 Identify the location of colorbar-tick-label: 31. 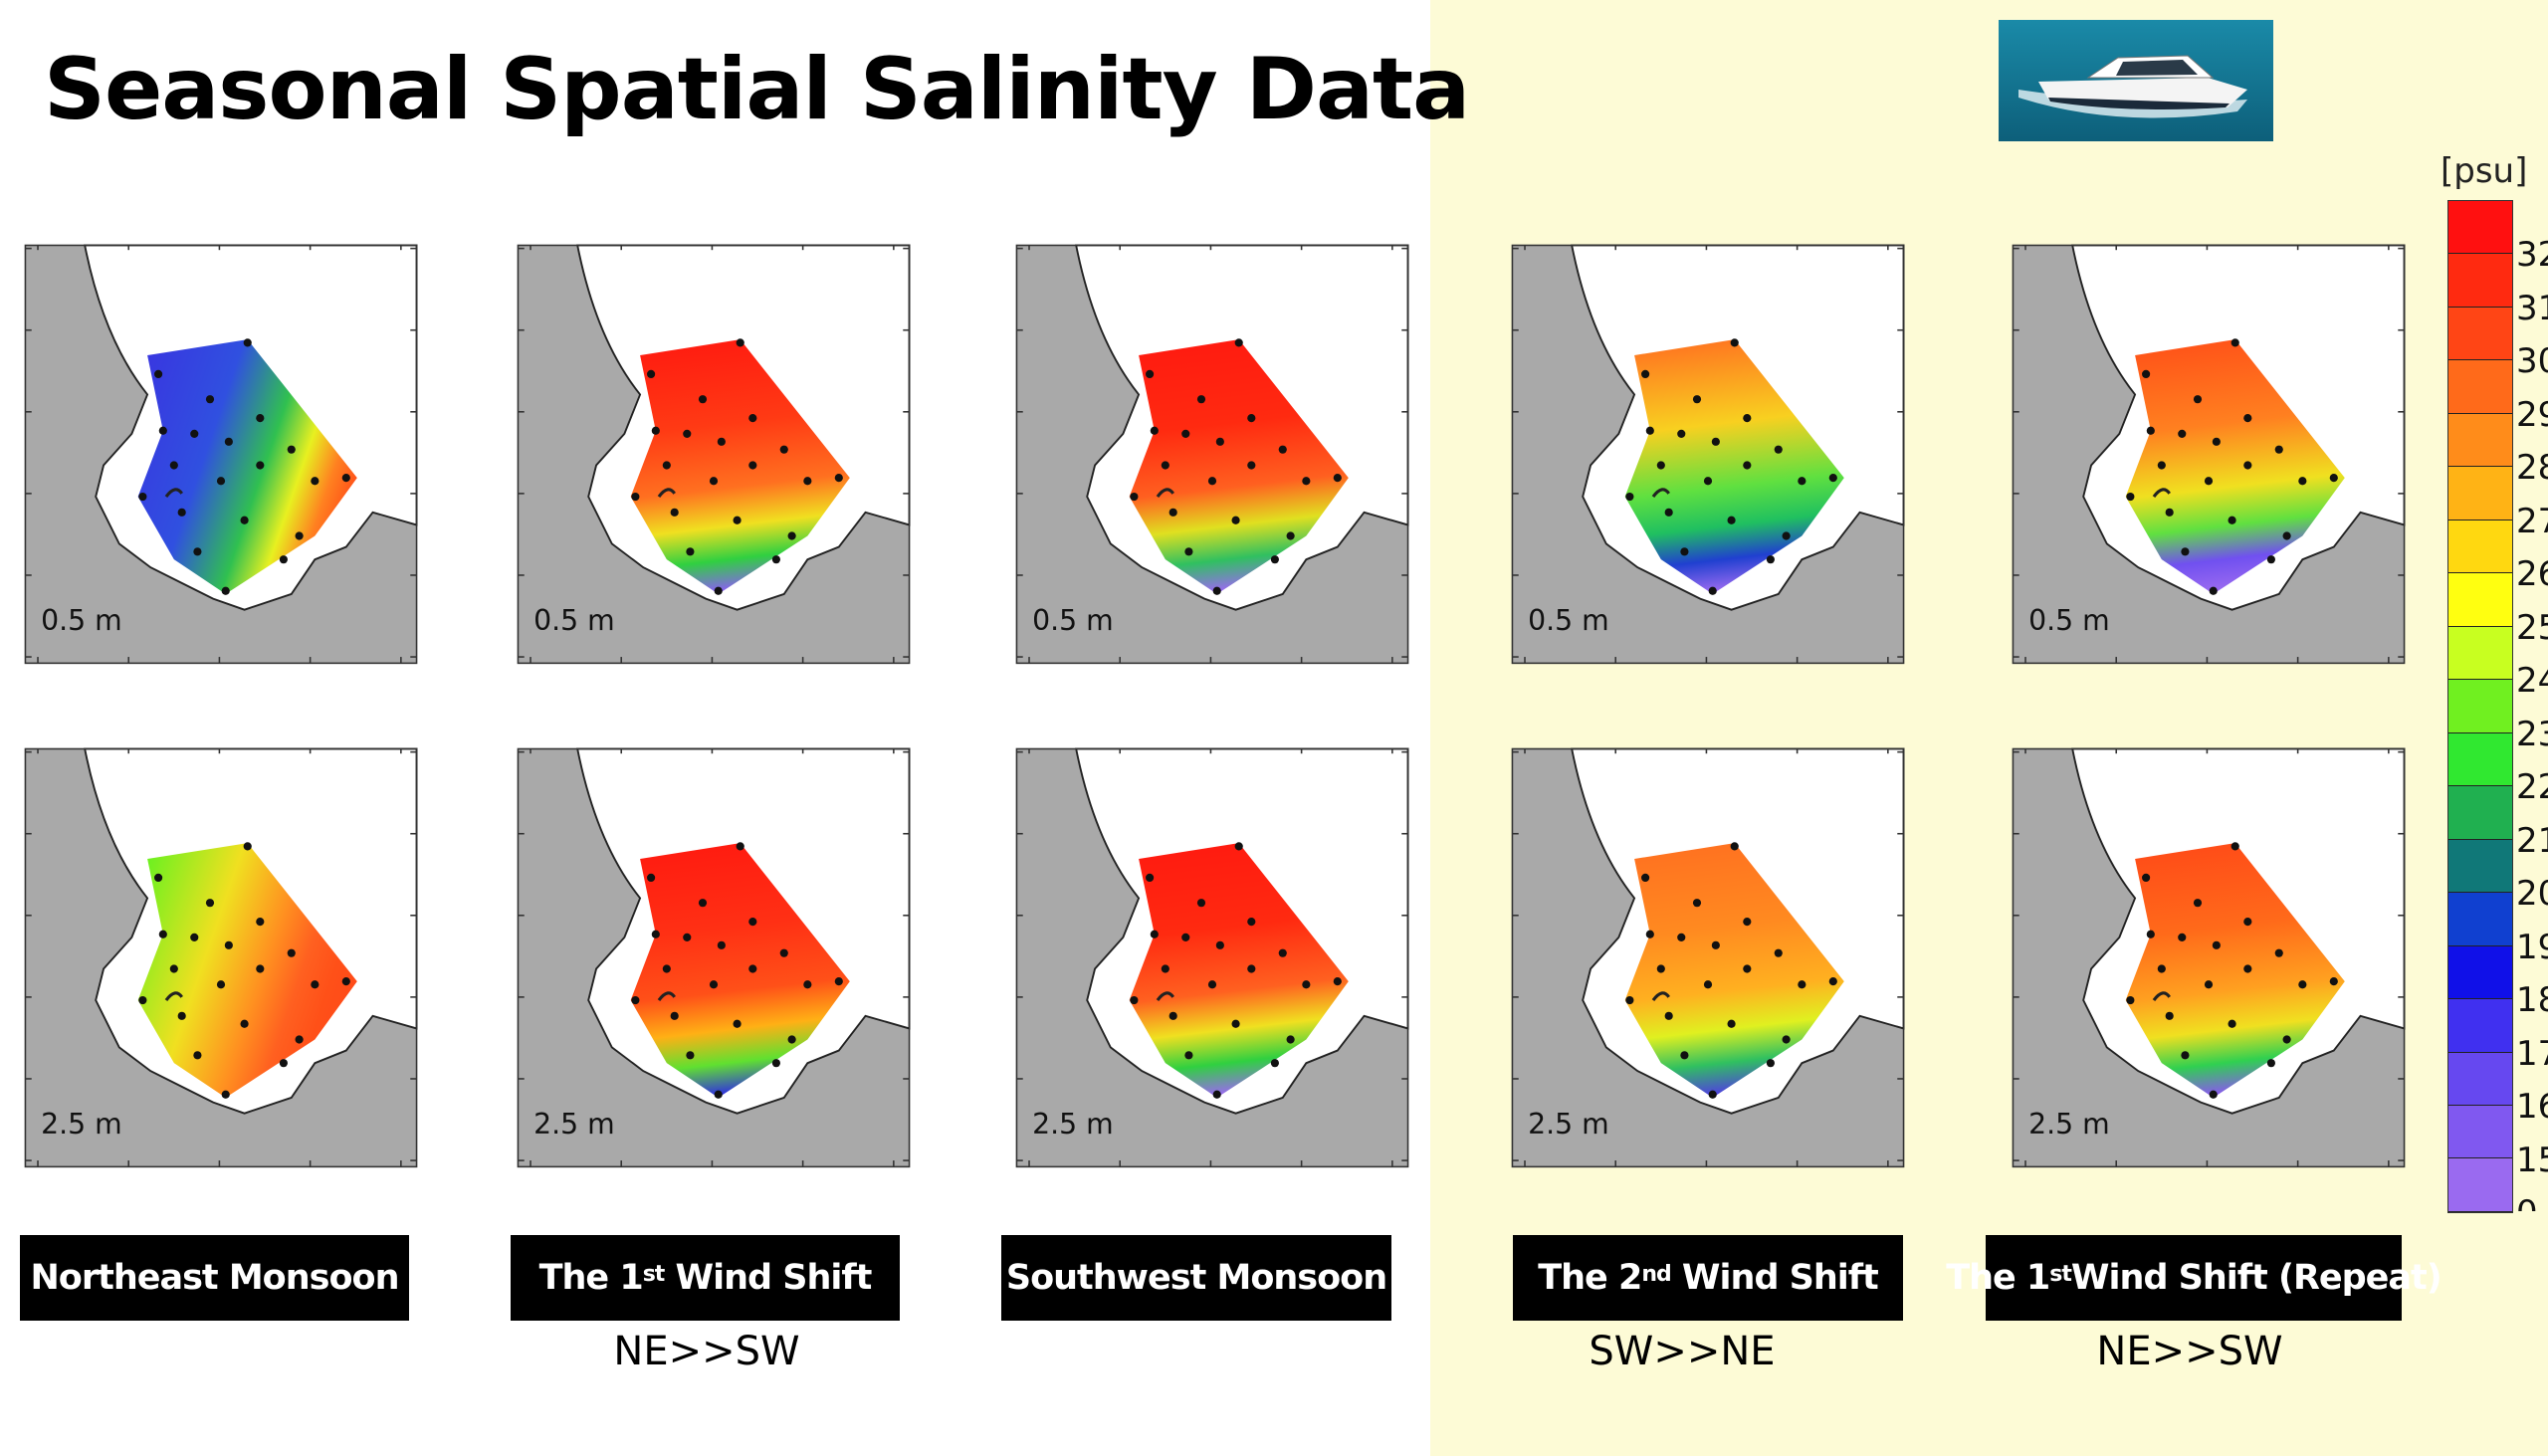
(2532, 308).